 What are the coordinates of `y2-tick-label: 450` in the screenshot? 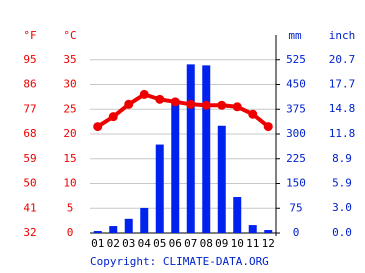 It's located at (296, 84).